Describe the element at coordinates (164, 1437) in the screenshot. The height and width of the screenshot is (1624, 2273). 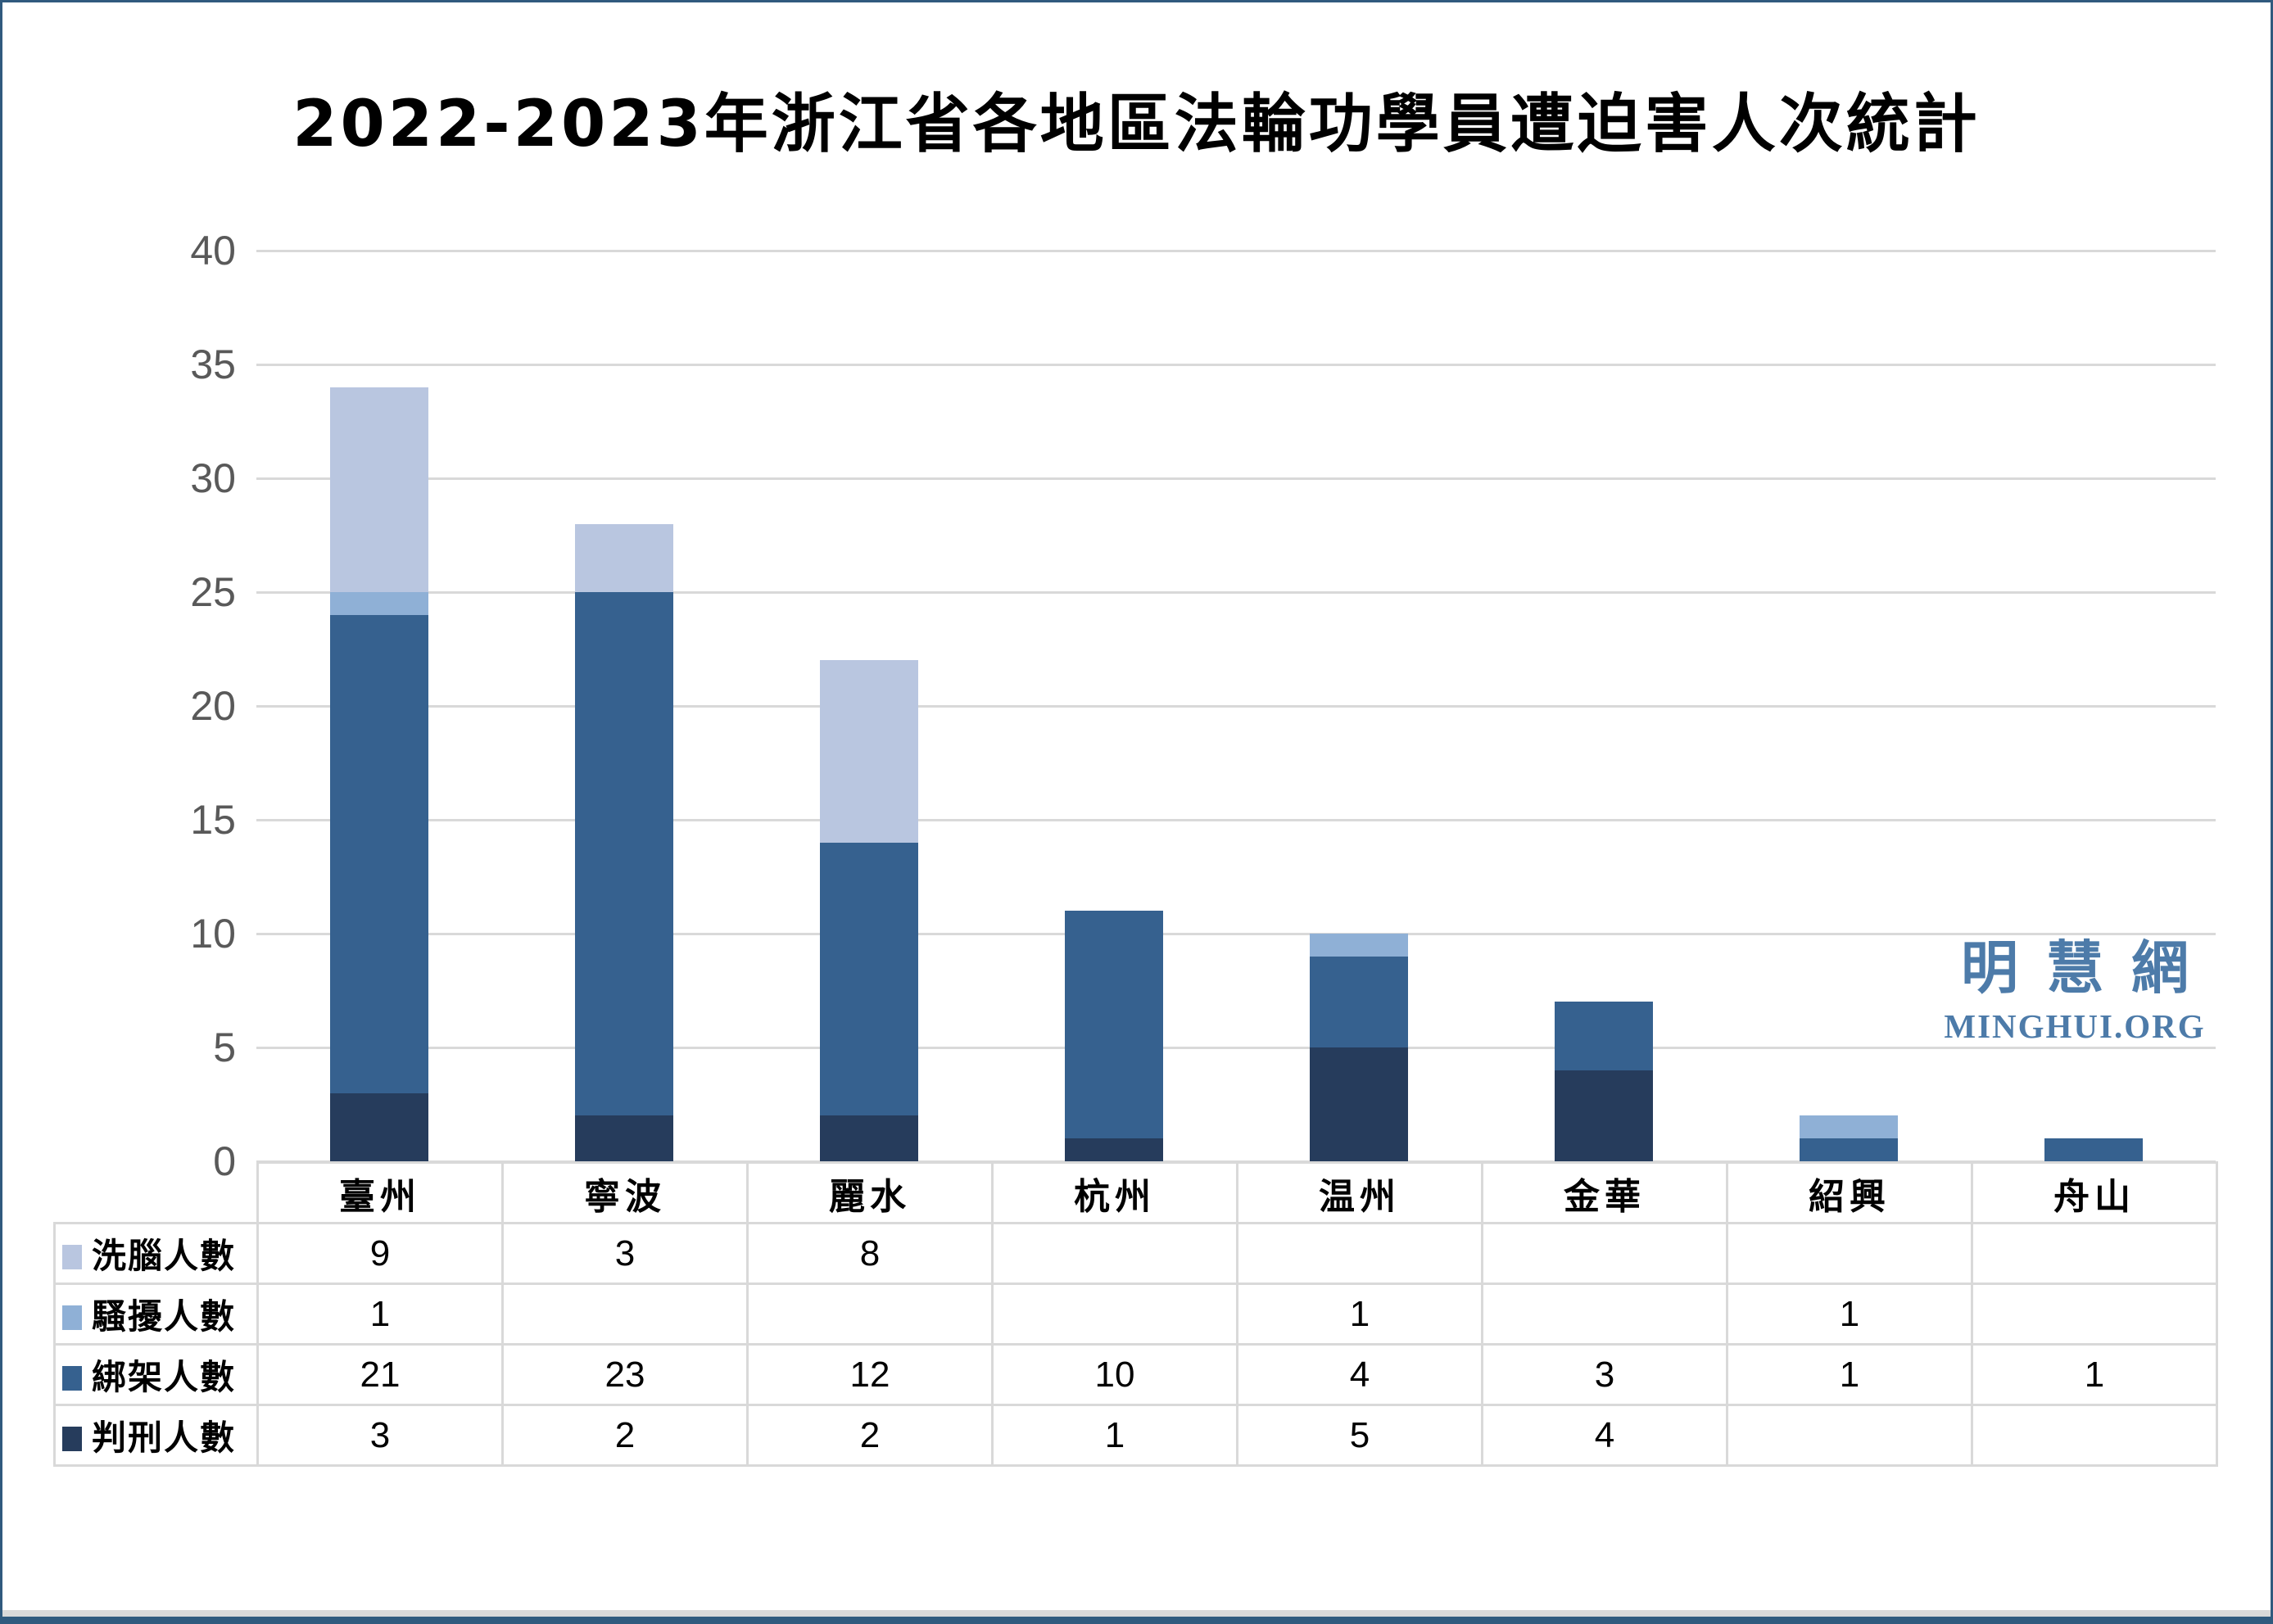
I see `legend-label-text: 判刑人數` at that location.